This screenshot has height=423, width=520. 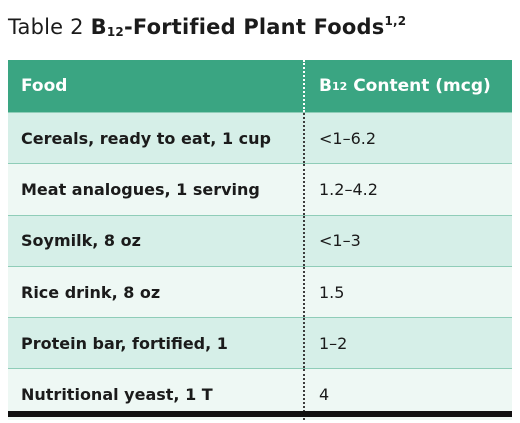 I want to click on table-row: Soymilk, 8 oz <1–3, so click(x=260, y=240).